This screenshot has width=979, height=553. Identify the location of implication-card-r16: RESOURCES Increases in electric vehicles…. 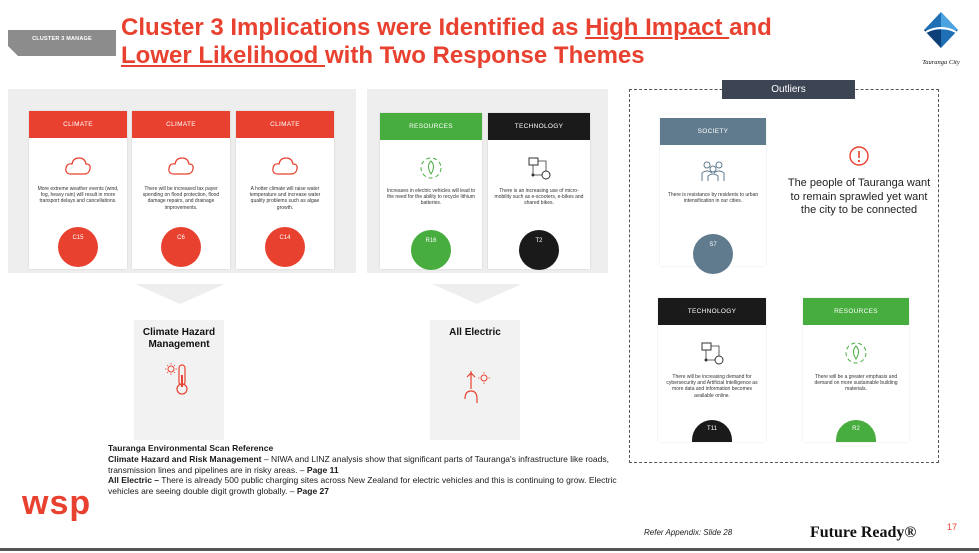
(431, 191).